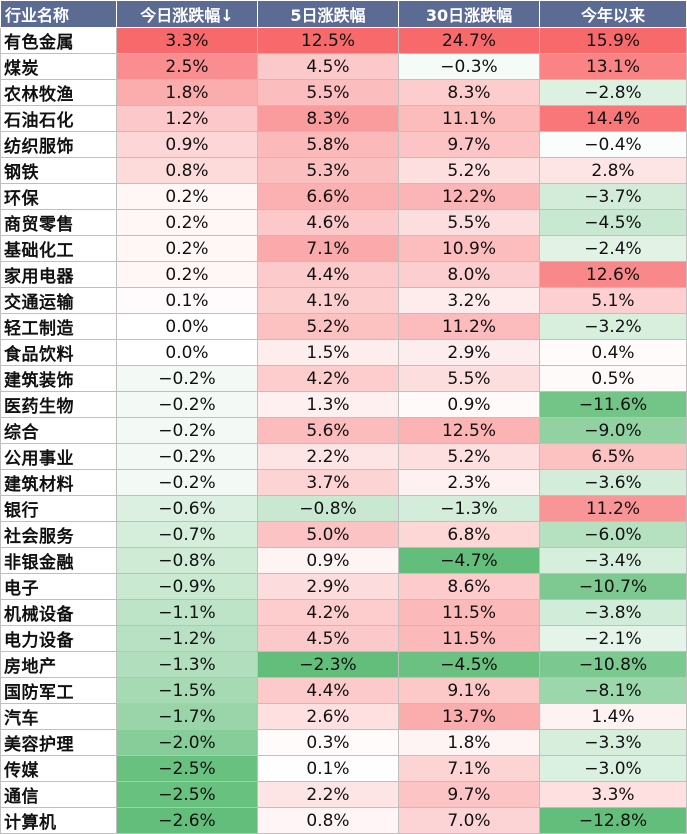 This screenshot has height=834, width=687. What do you see at coordinates (613, 170) in the screenshot?
I see `ytd-change-cell: 2.8%` at bounding box center [613, 170].